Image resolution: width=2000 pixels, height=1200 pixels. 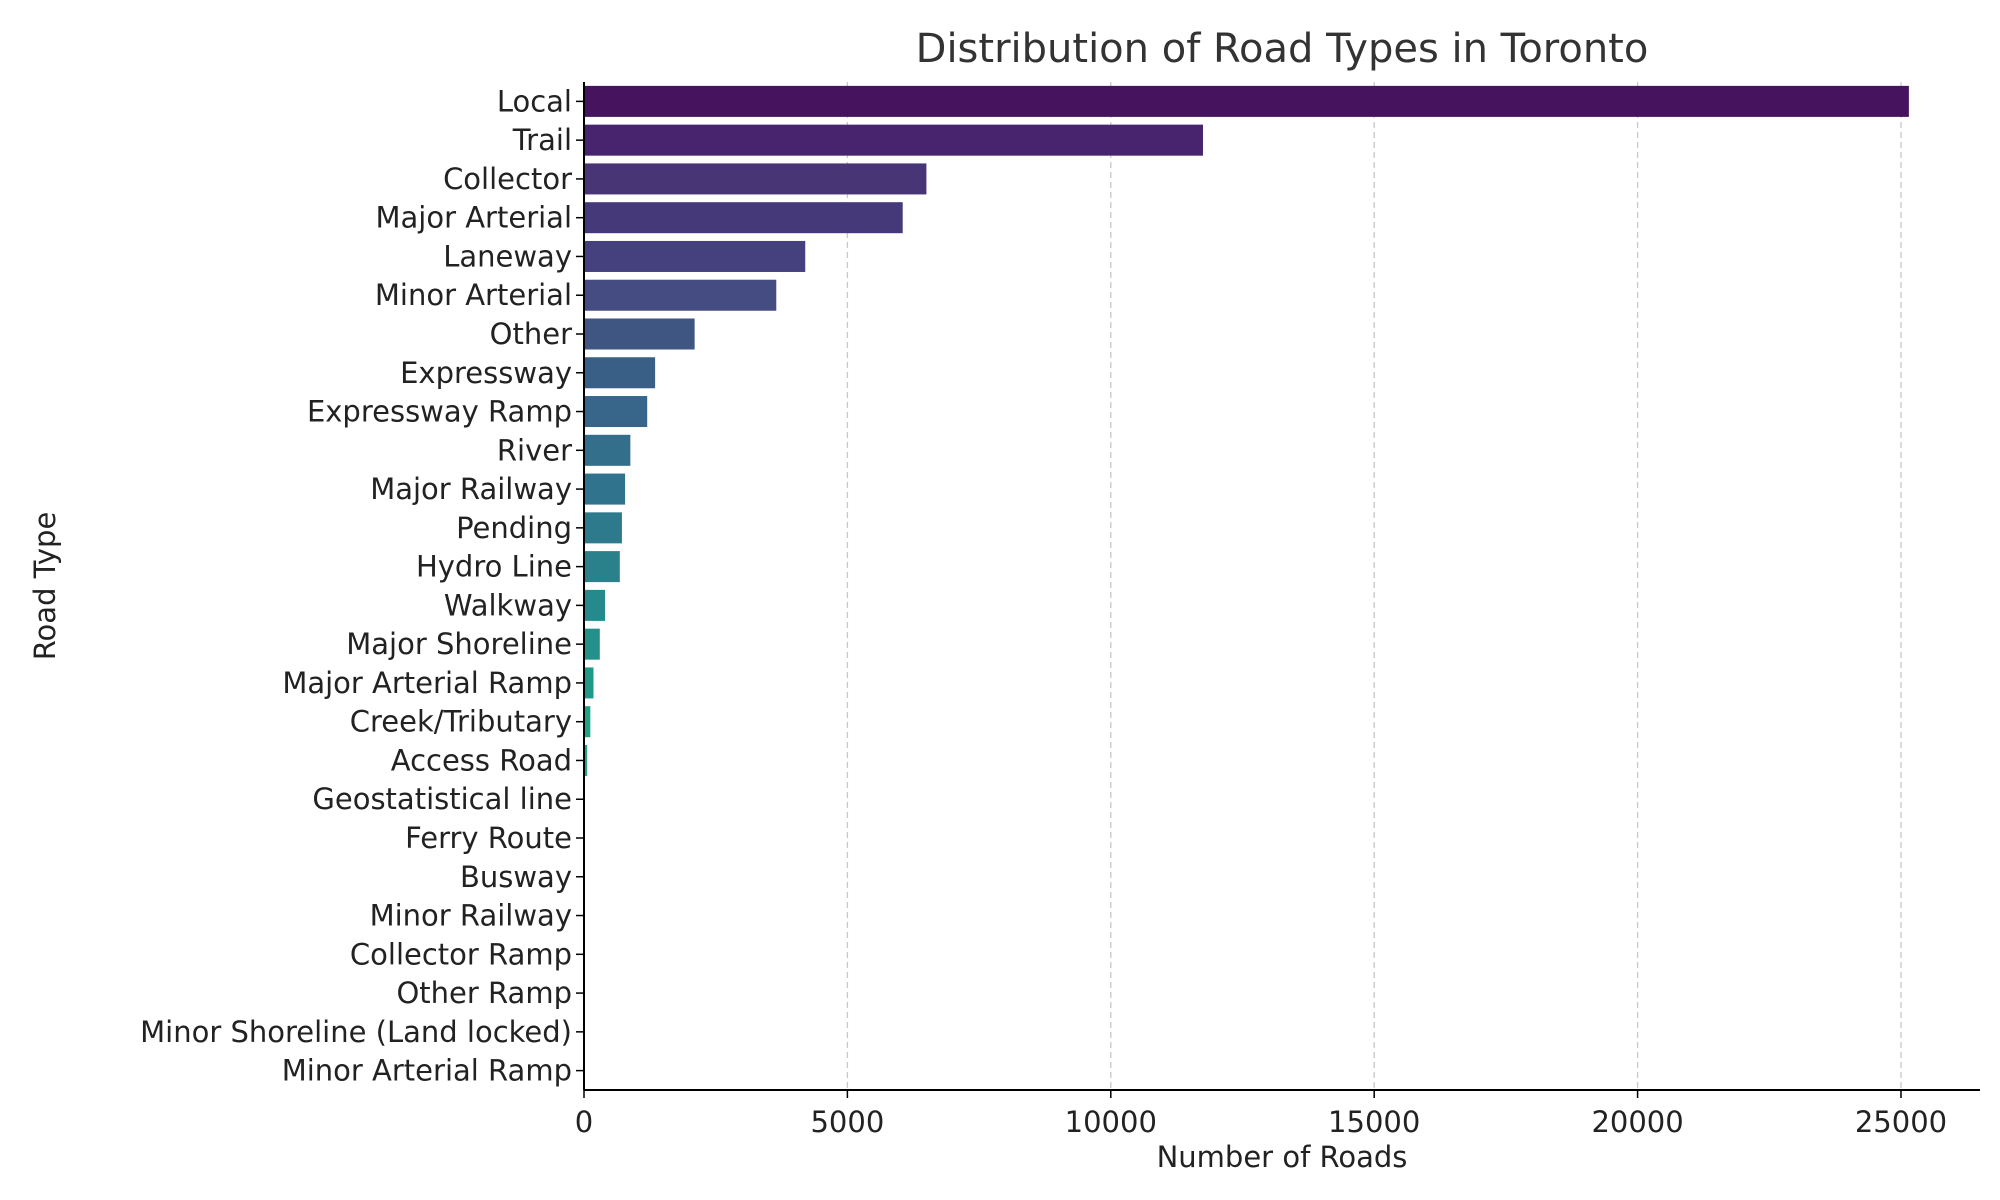 What do you see at coordinates (1282, 49) in the screenshot?
I see `chart-title: Distribution of Road Types in Toronto` at bounding box center [1282, 49].